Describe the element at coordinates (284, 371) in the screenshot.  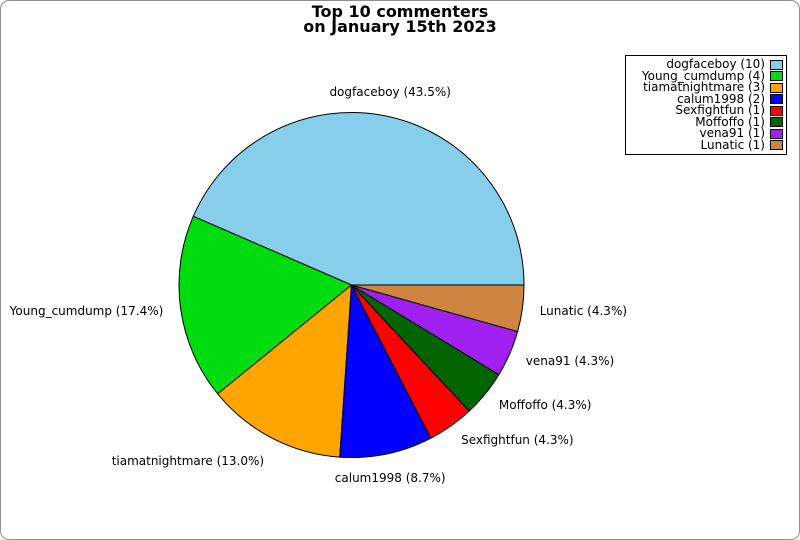
I see `pie-slice-tiamatnightmare` at that location.